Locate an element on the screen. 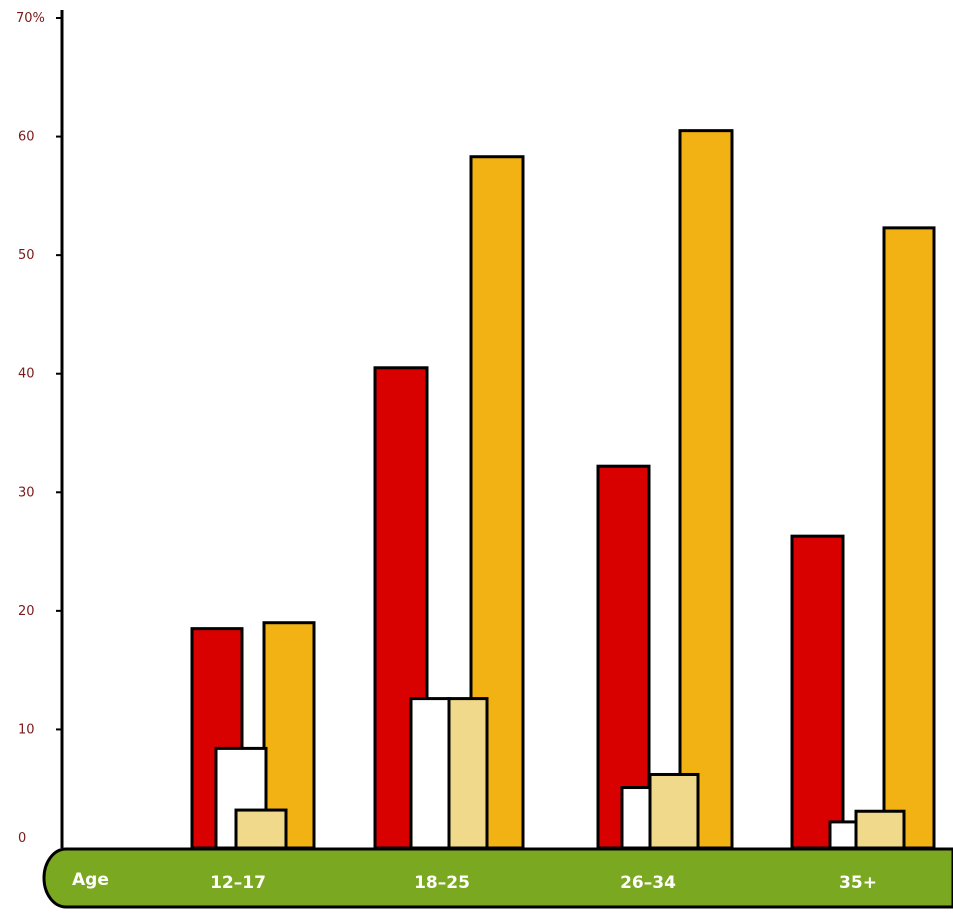 This screenshot has height=913, width=953. y-tick-label: 30 is located at coordinates (26, 492).